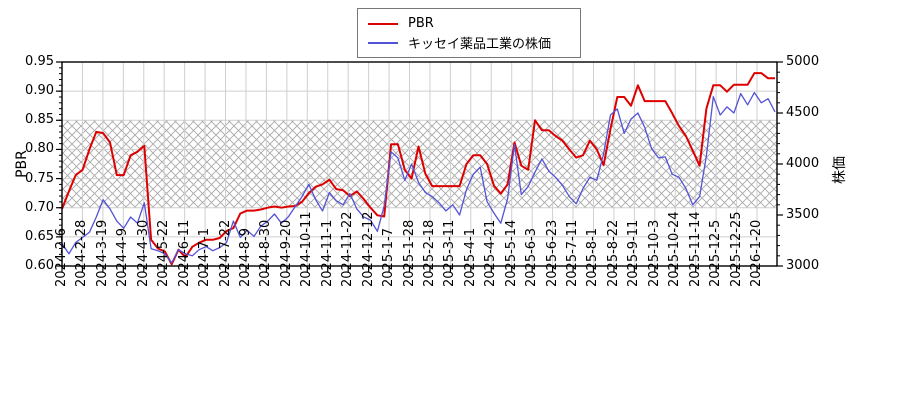 The width and height of the screenshot is (900, 400). I want to click on x-tick-label-wrap: 2024-2-28, so click(82, 253).